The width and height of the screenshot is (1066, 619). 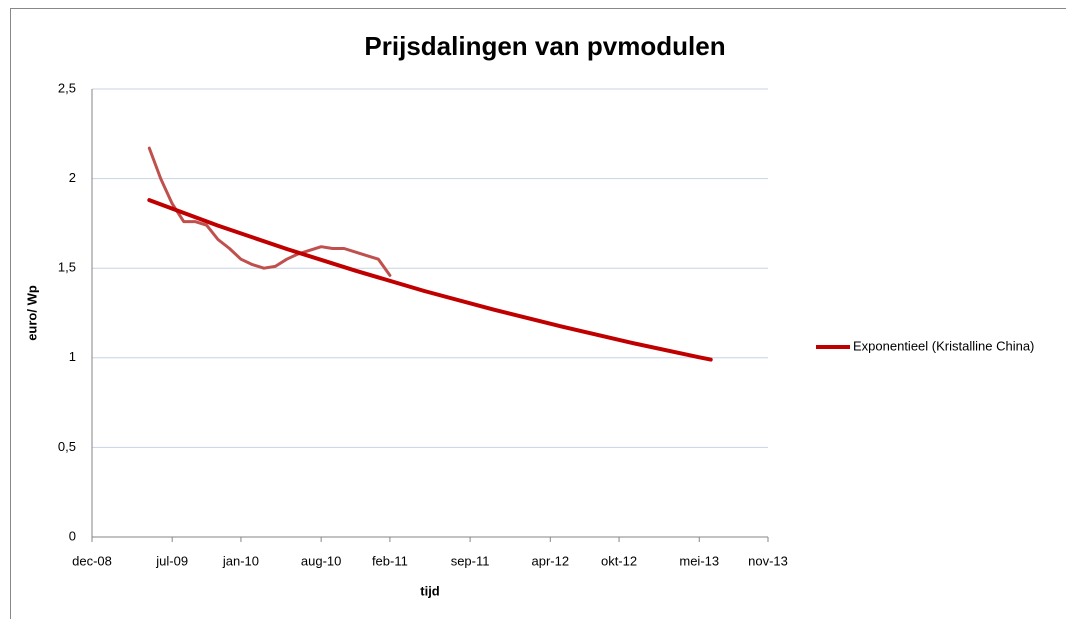 I want to click on y-tick-label: 2,5, so click(x=67, y=87).